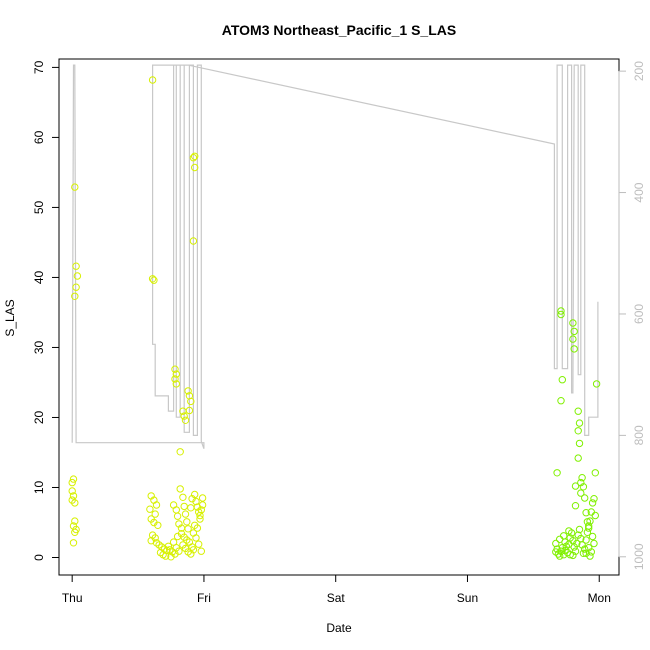 This screenshot has height=650, width=650. What do you see at coordinates (336, 589) in the screenshot?
I see `x-axis: Thu Fri Sat Sun Mon` at bounding box center [336, 589].